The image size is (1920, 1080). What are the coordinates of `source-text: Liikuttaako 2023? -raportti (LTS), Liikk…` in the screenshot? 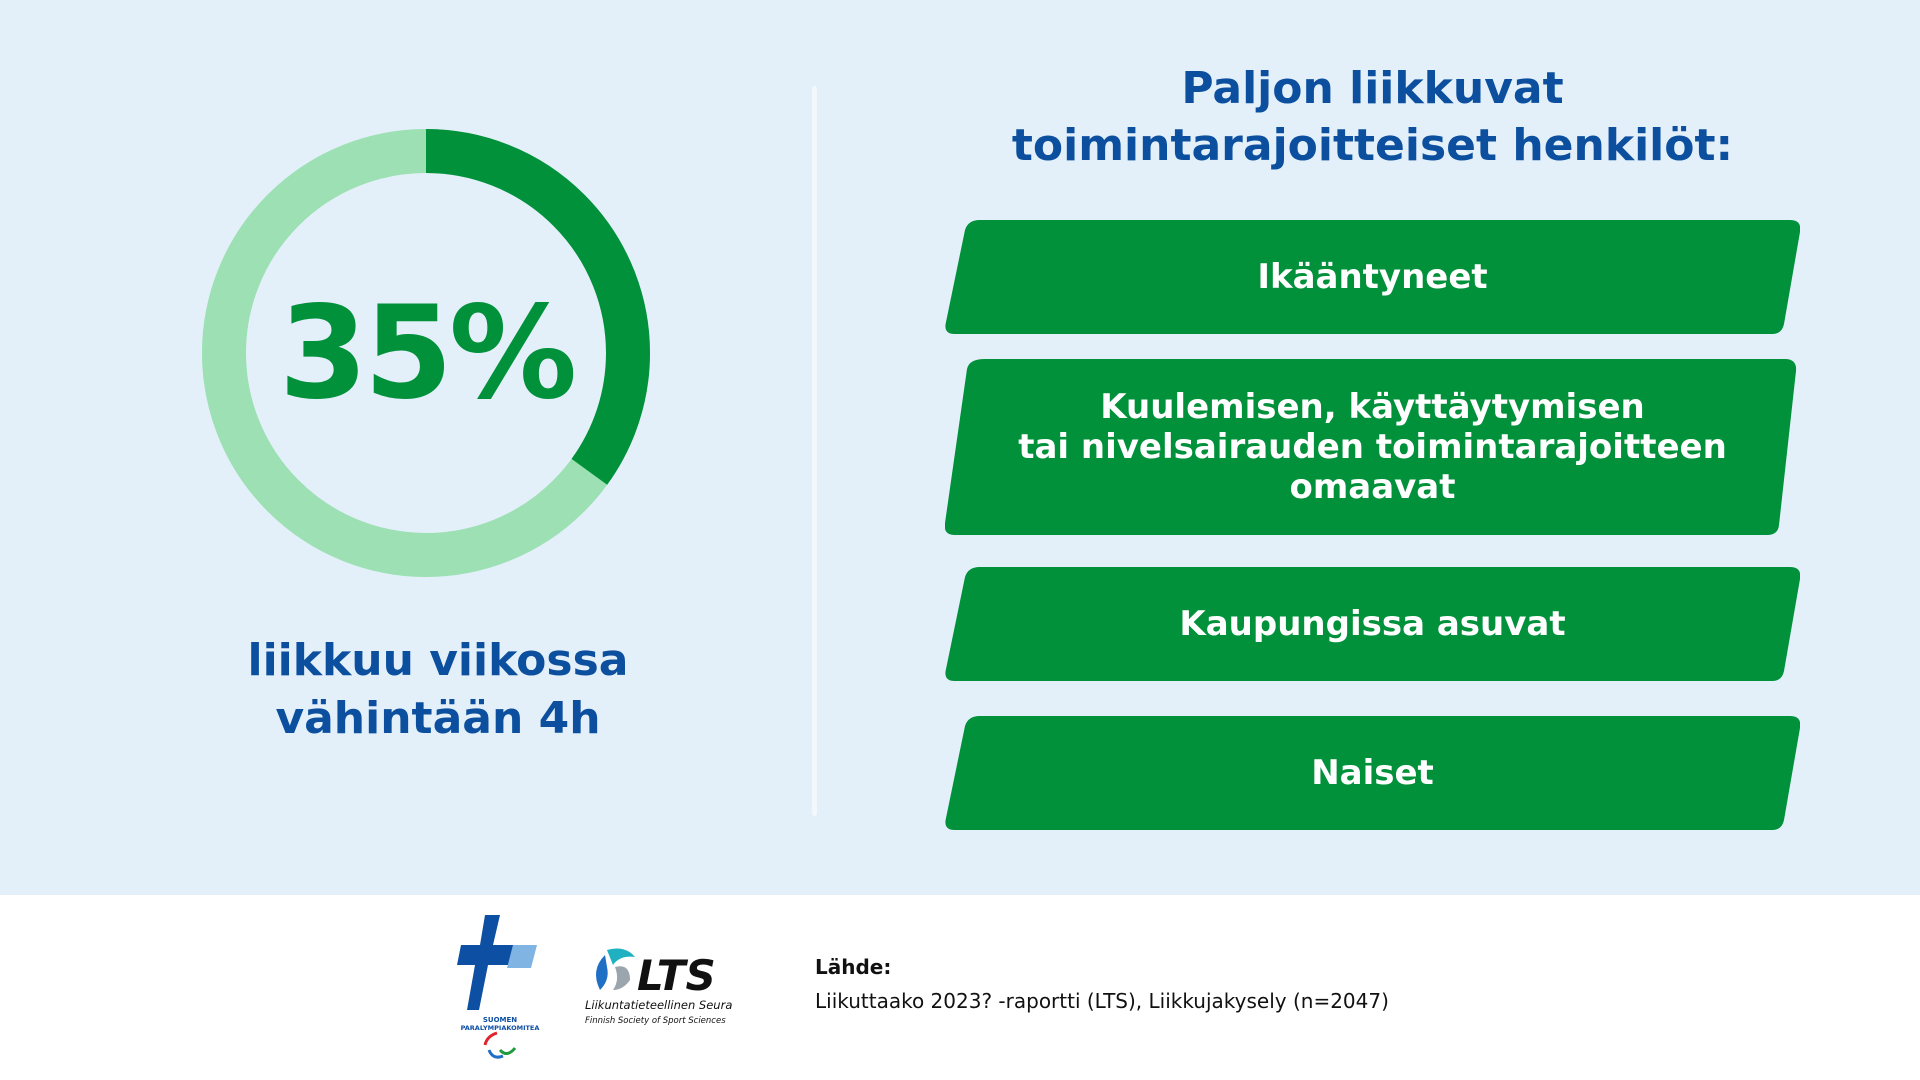 It's located at (1102, 1001).